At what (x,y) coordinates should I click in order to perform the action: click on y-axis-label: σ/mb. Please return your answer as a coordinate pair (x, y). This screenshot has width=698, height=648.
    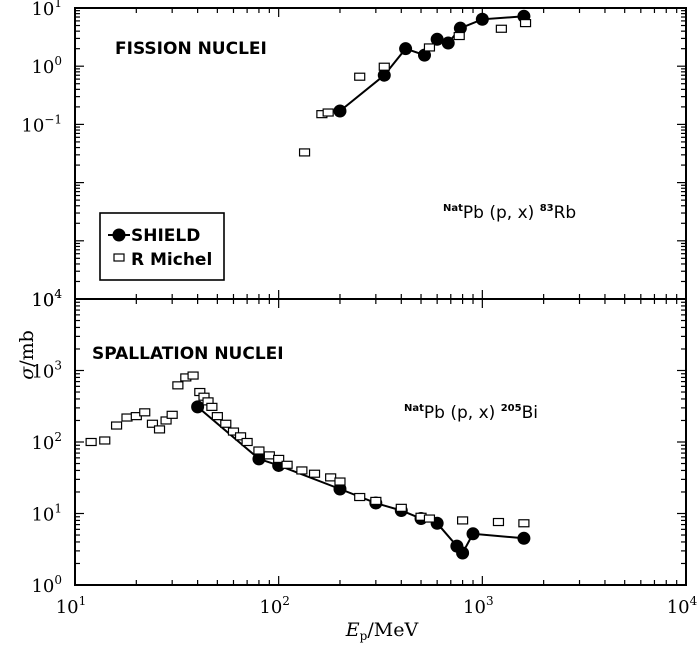
    Looking at the image, I should click on (27, 355).